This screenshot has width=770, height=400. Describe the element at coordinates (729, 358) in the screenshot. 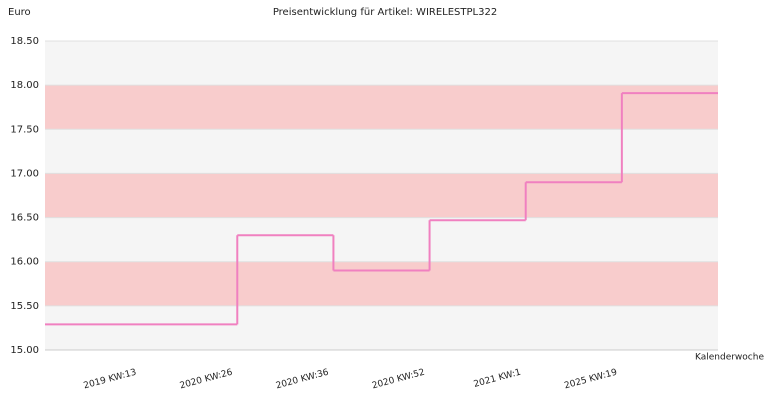

I see `x-axis-label: Kalenderwoche` at that location.